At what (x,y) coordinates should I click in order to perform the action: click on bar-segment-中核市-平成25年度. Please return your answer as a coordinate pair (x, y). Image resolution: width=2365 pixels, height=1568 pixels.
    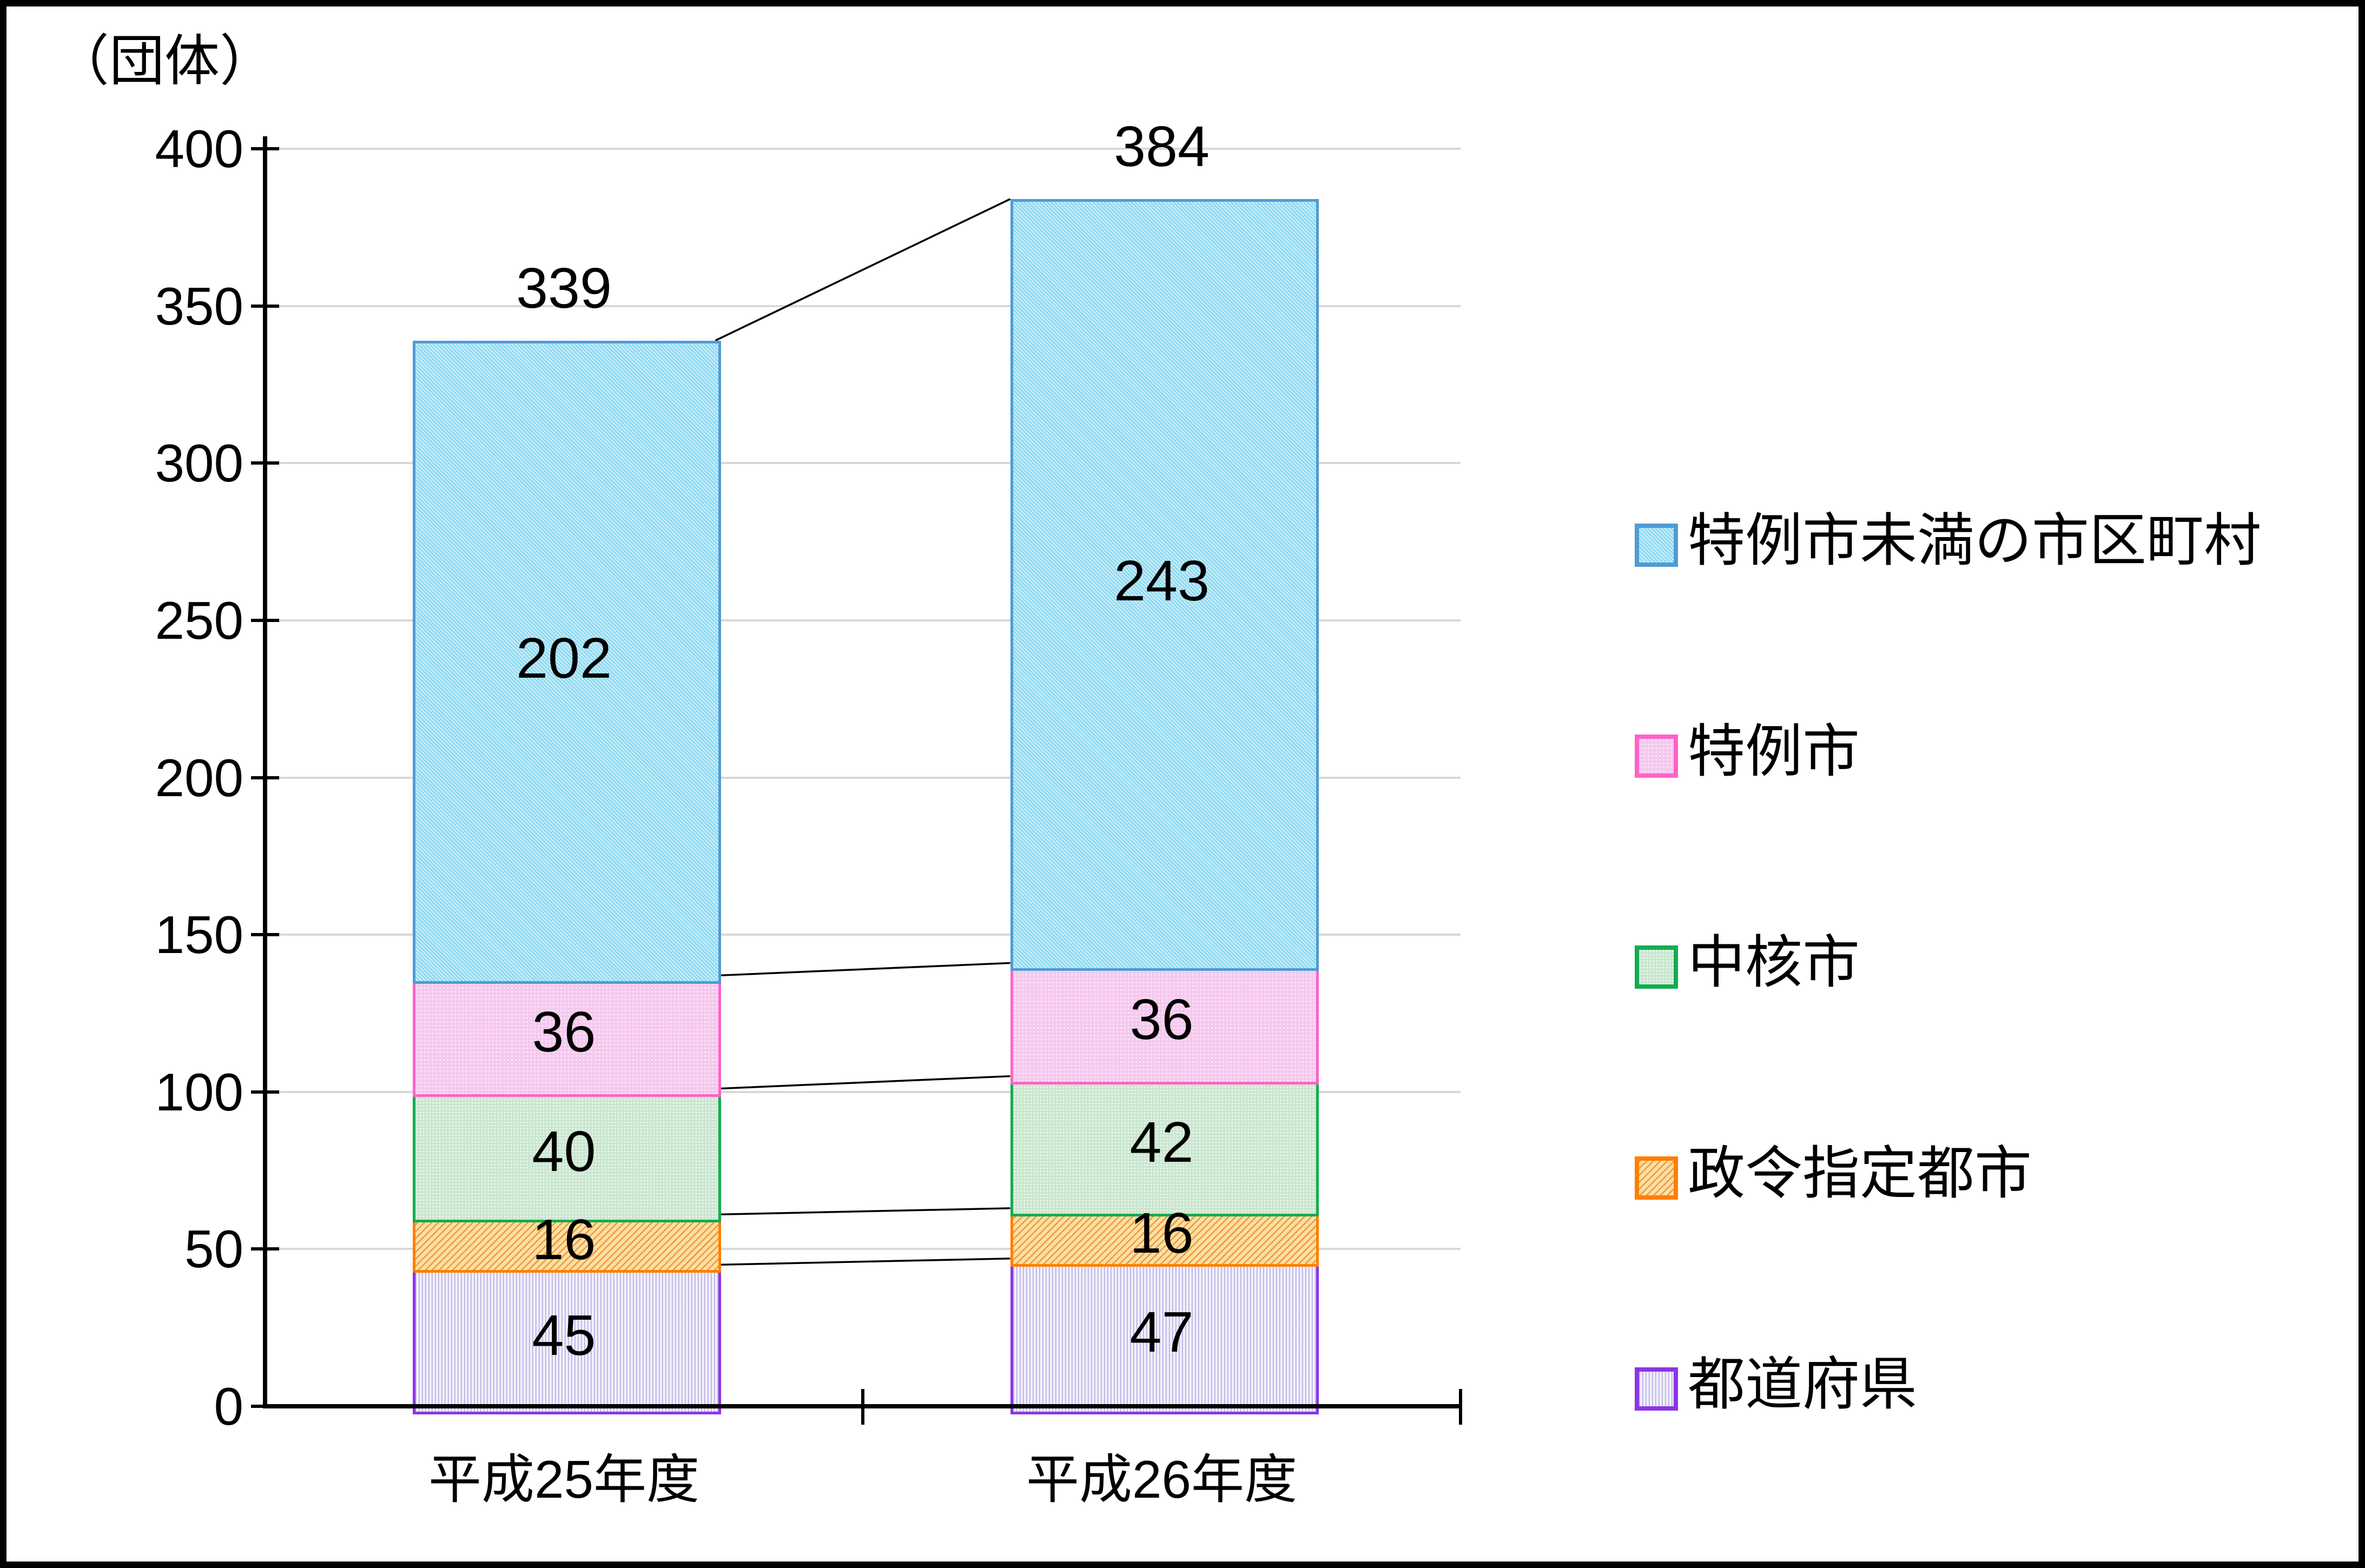
    Looking at the image, I should click on (566, 1155).